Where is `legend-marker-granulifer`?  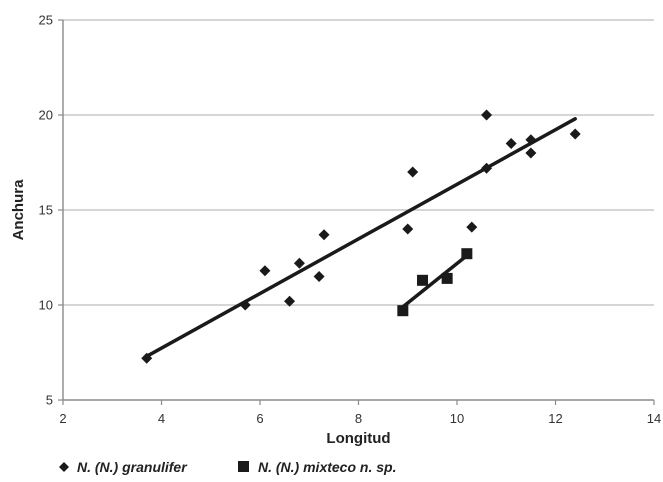
legend-marker-granulifer is located at coordinates (64, 467).